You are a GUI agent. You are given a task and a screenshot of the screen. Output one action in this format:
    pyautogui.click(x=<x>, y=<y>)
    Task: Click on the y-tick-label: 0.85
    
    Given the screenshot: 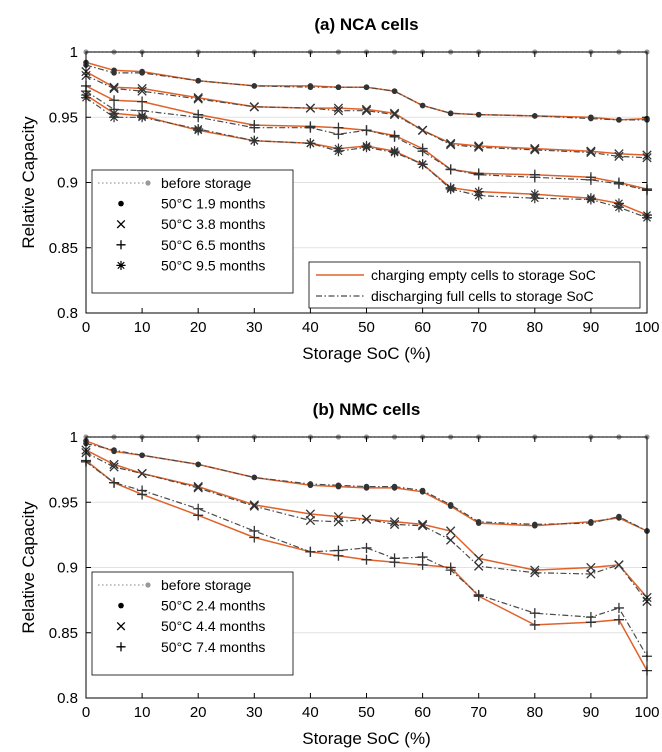 What is the action you would take?
    pyautogui.click(x=63, y=633)
    